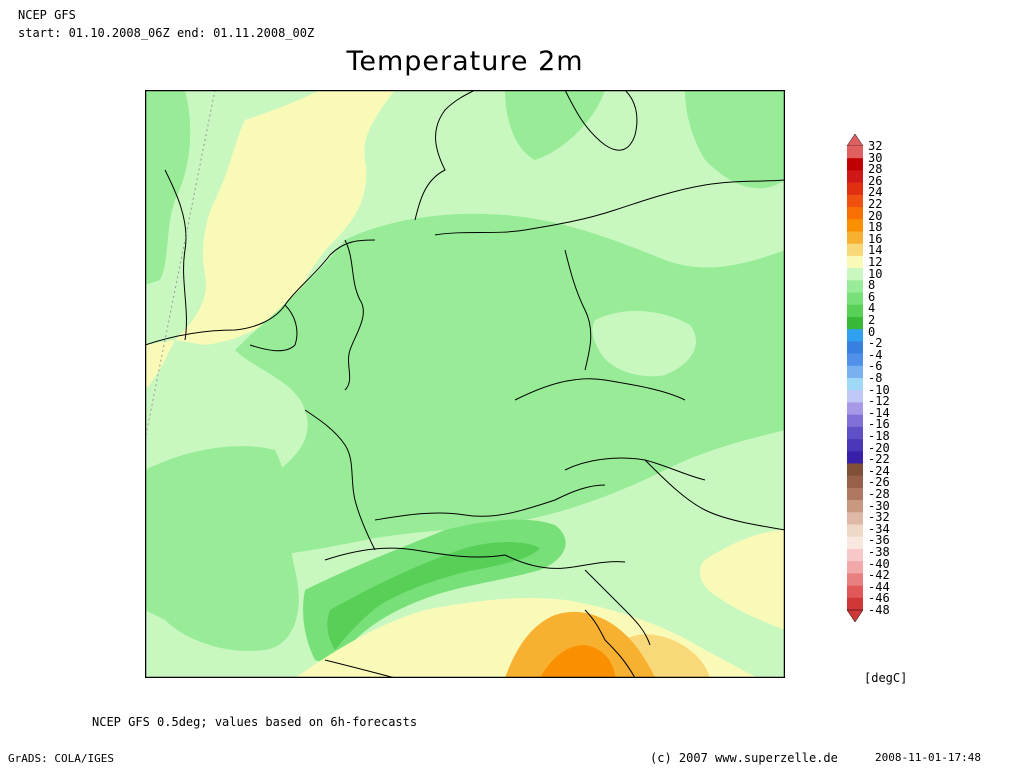 Image resolution: width=1024 pixels, height=768 pixels. Describe the element at coordinates (879, 505) in the screenshot. I see `colorbar-label: -30` at that location.